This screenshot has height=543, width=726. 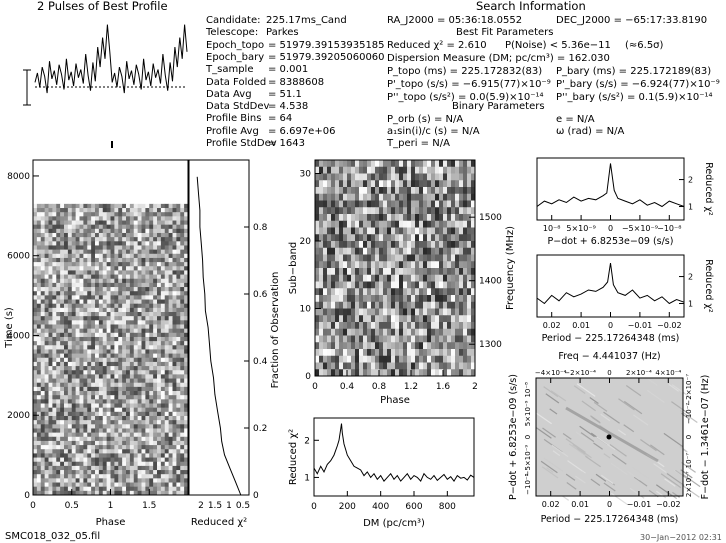 I want to click on candidate-info-label: Telescope:, so click(x=232, y=33).